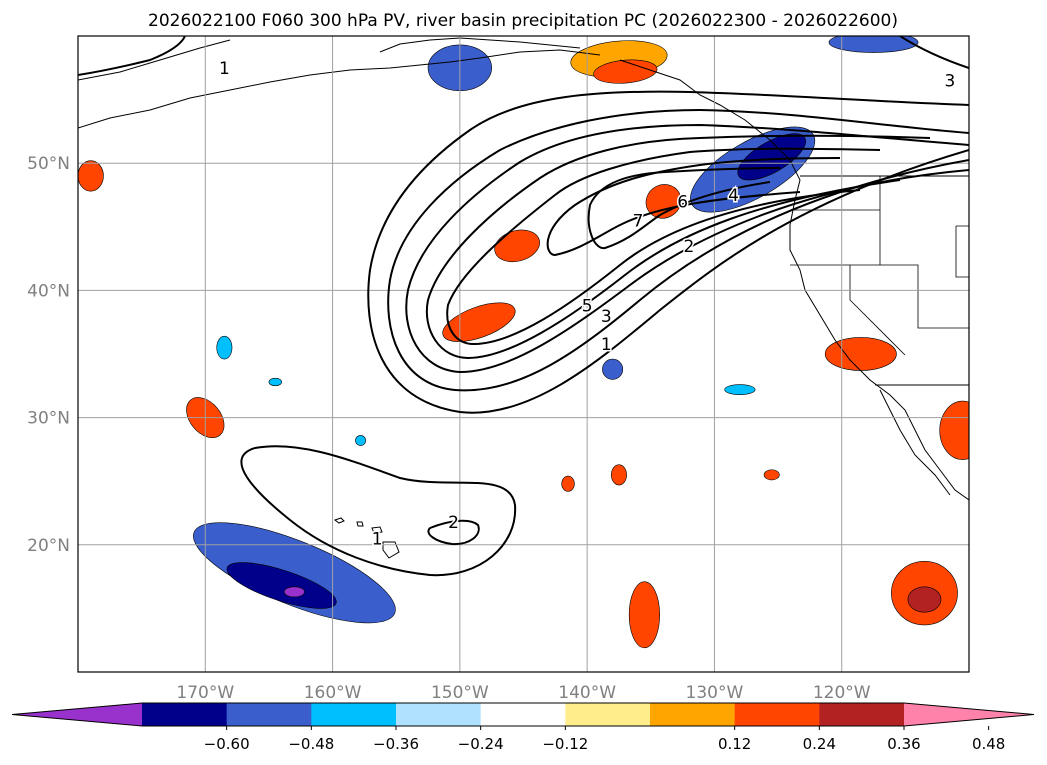  Describe the element at coordinates (638, 221) in the screenshot. I see `contour-label-2: 7` at that location.